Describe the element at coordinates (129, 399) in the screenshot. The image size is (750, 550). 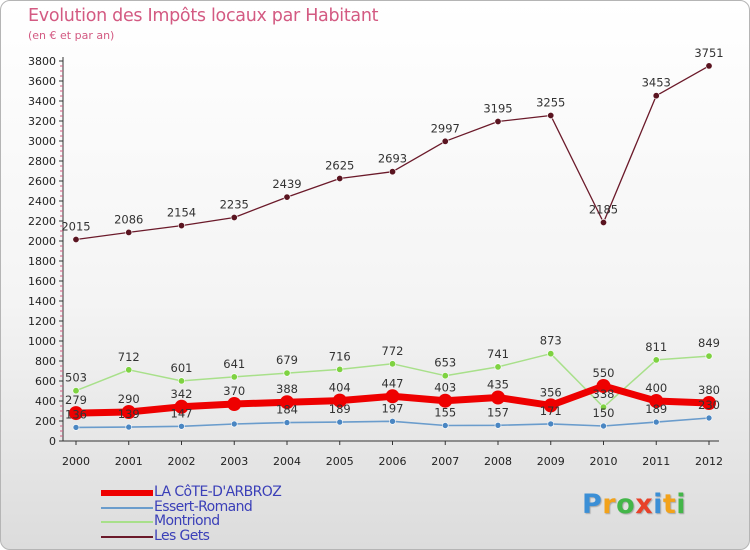
I see `data-label-la-c-te-d-arbroz: 290` at that location.